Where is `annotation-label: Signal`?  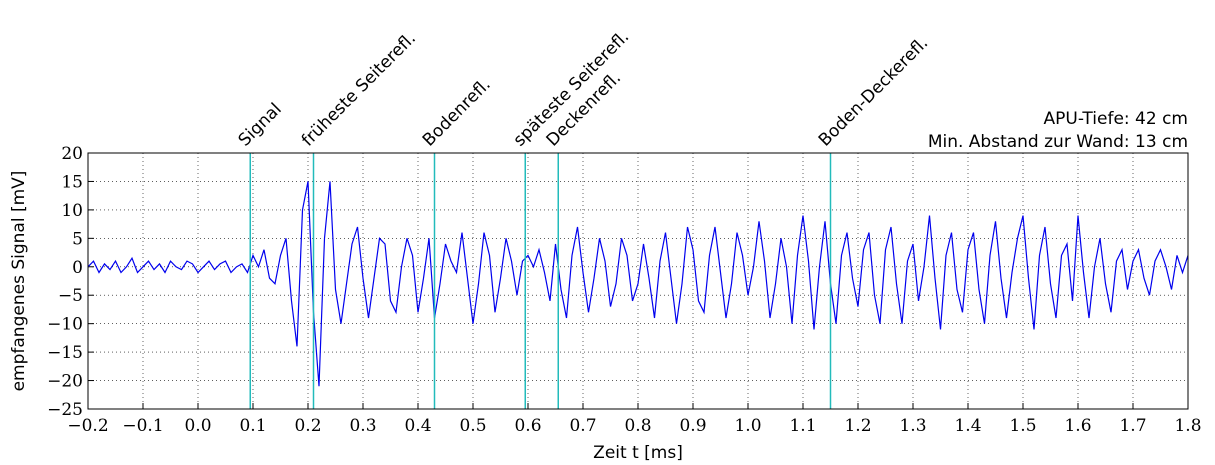 annotation-label: Signal is located at coordinates (260, 124).